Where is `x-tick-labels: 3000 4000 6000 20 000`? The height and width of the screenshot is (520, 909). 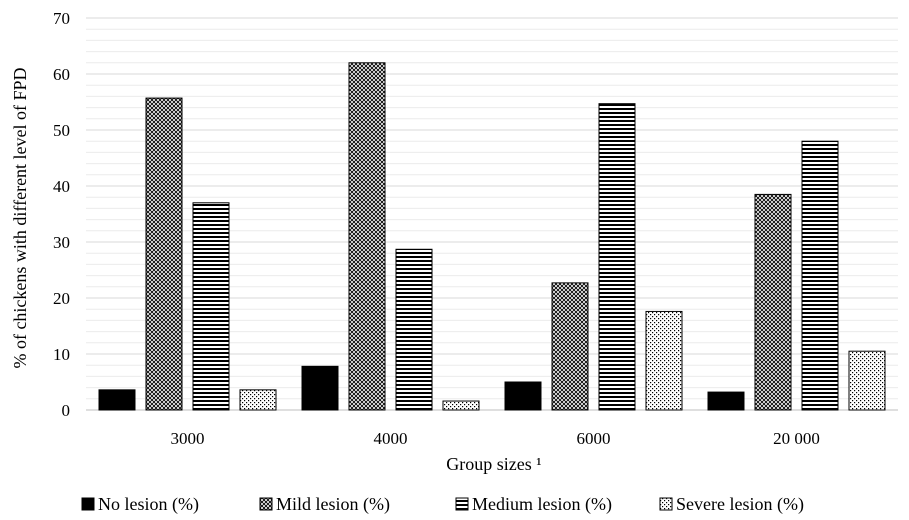 x-tick-labels: 3000 4000 6000 20 000 is located at coordinates (495, 438).